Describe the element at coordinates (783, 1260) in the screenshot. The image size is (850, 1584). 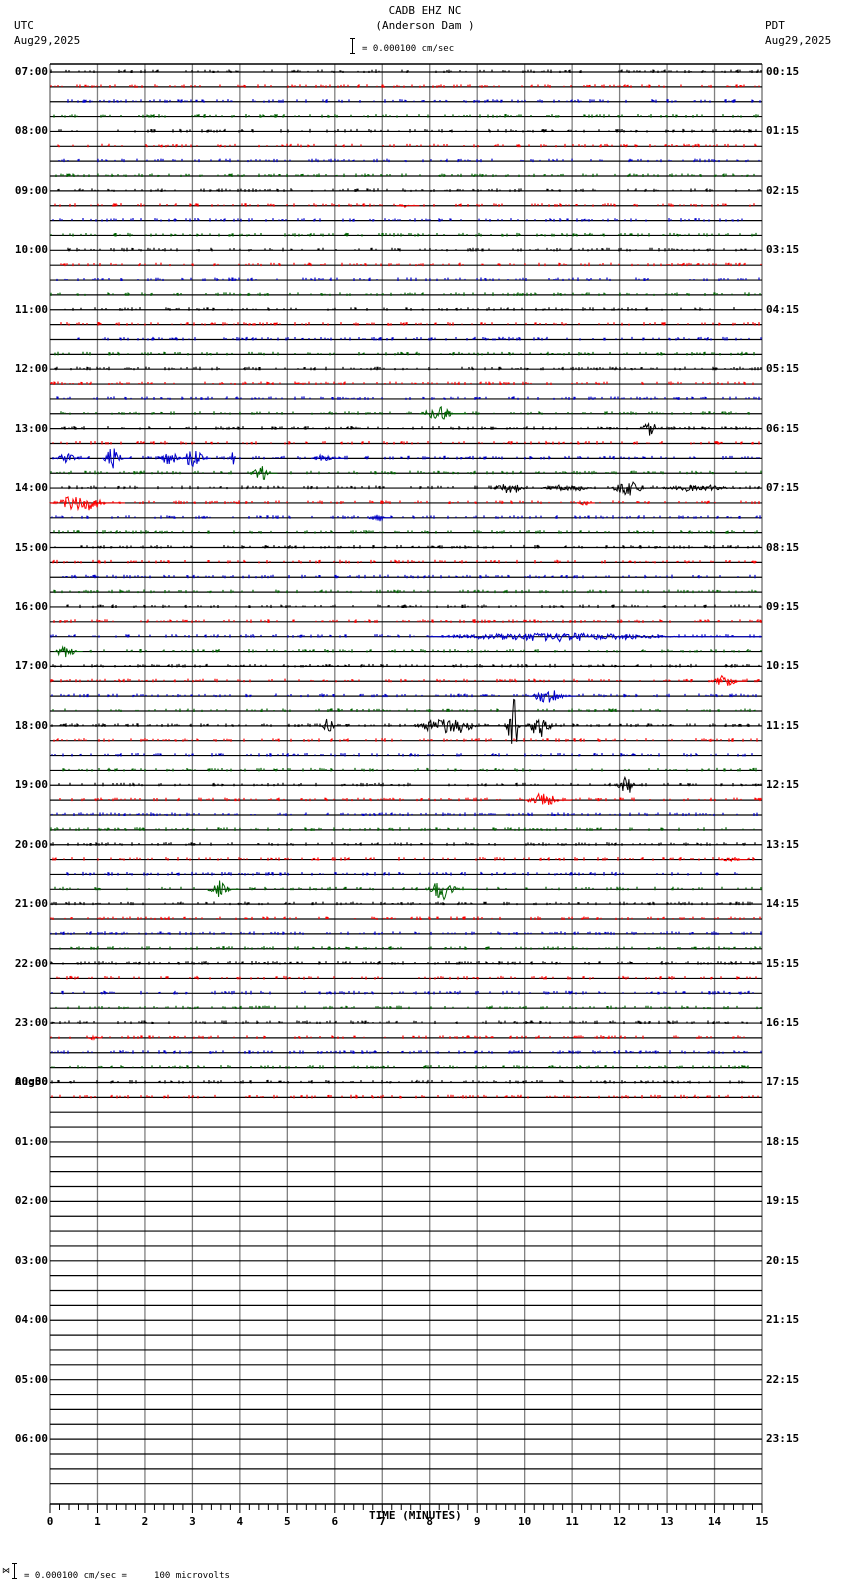
I see `pdt-hour-label: 20:15` at that location.